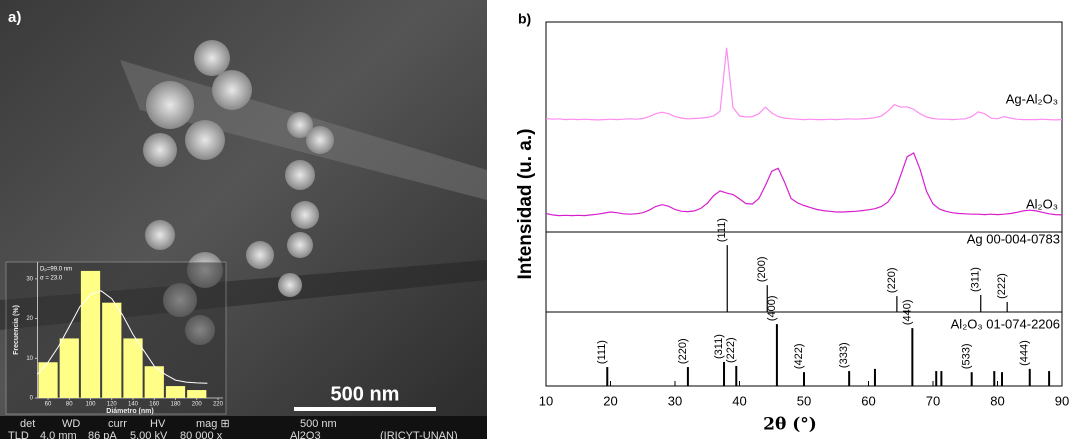 The width and height of the screenshot is (1073, 439). Describe the element at coordinates (32, 399) in the screenshot. I see `y-tick-label: 0` at that location.